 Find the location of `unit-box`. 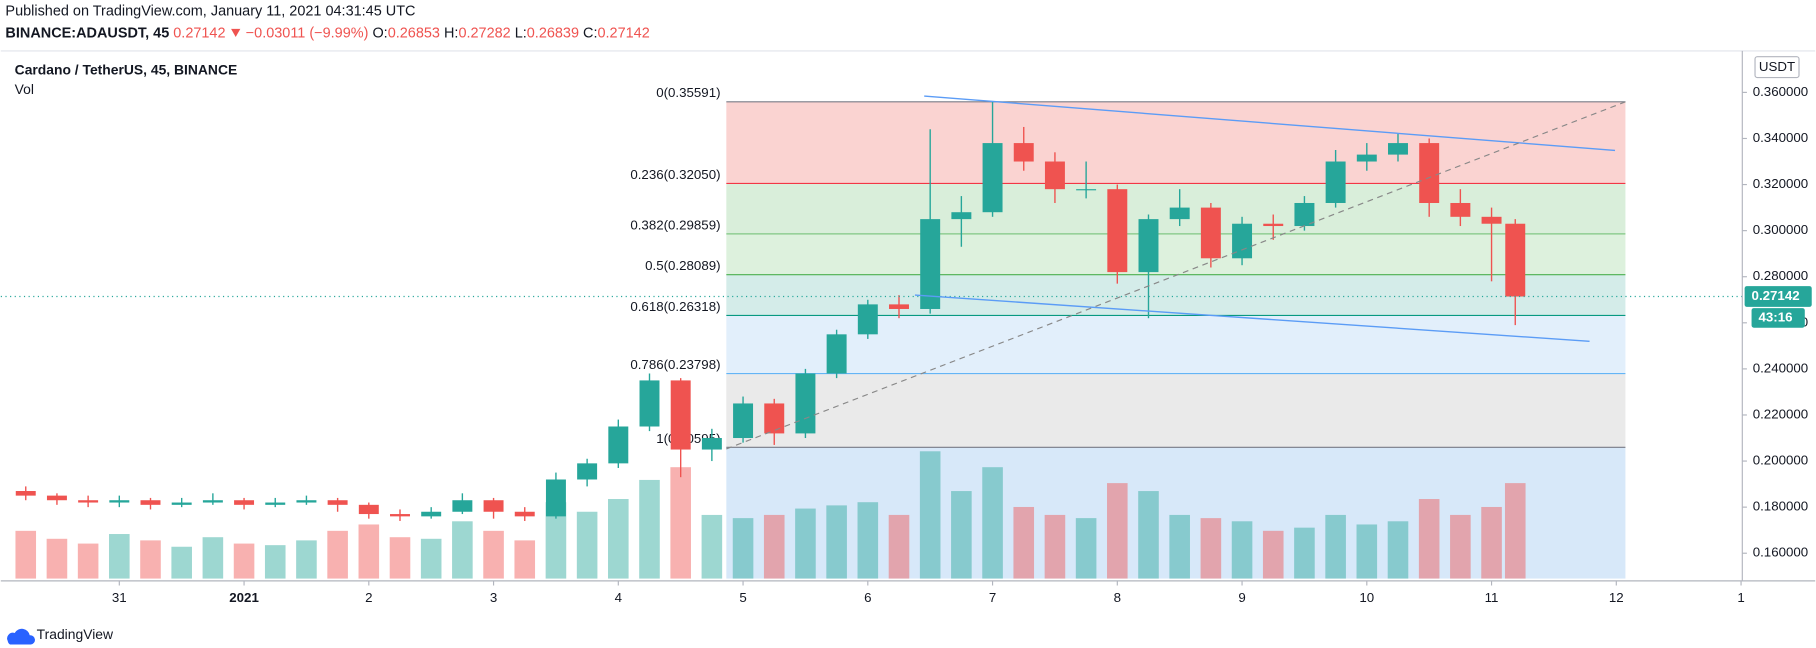

unit-box is located at coordinates (1777, 67).